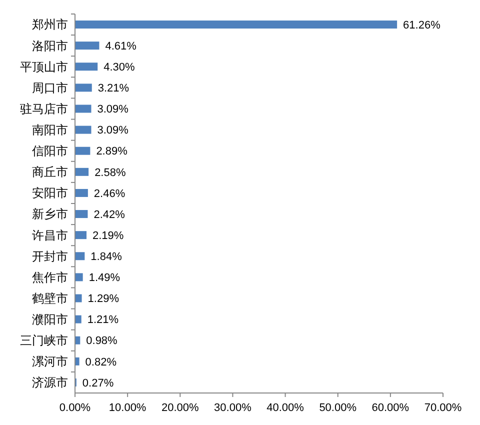 Image resolution: width=480 pixels, height=425 pixels. I want to click on x-tick-label: 70.00%, so click(443, 408).